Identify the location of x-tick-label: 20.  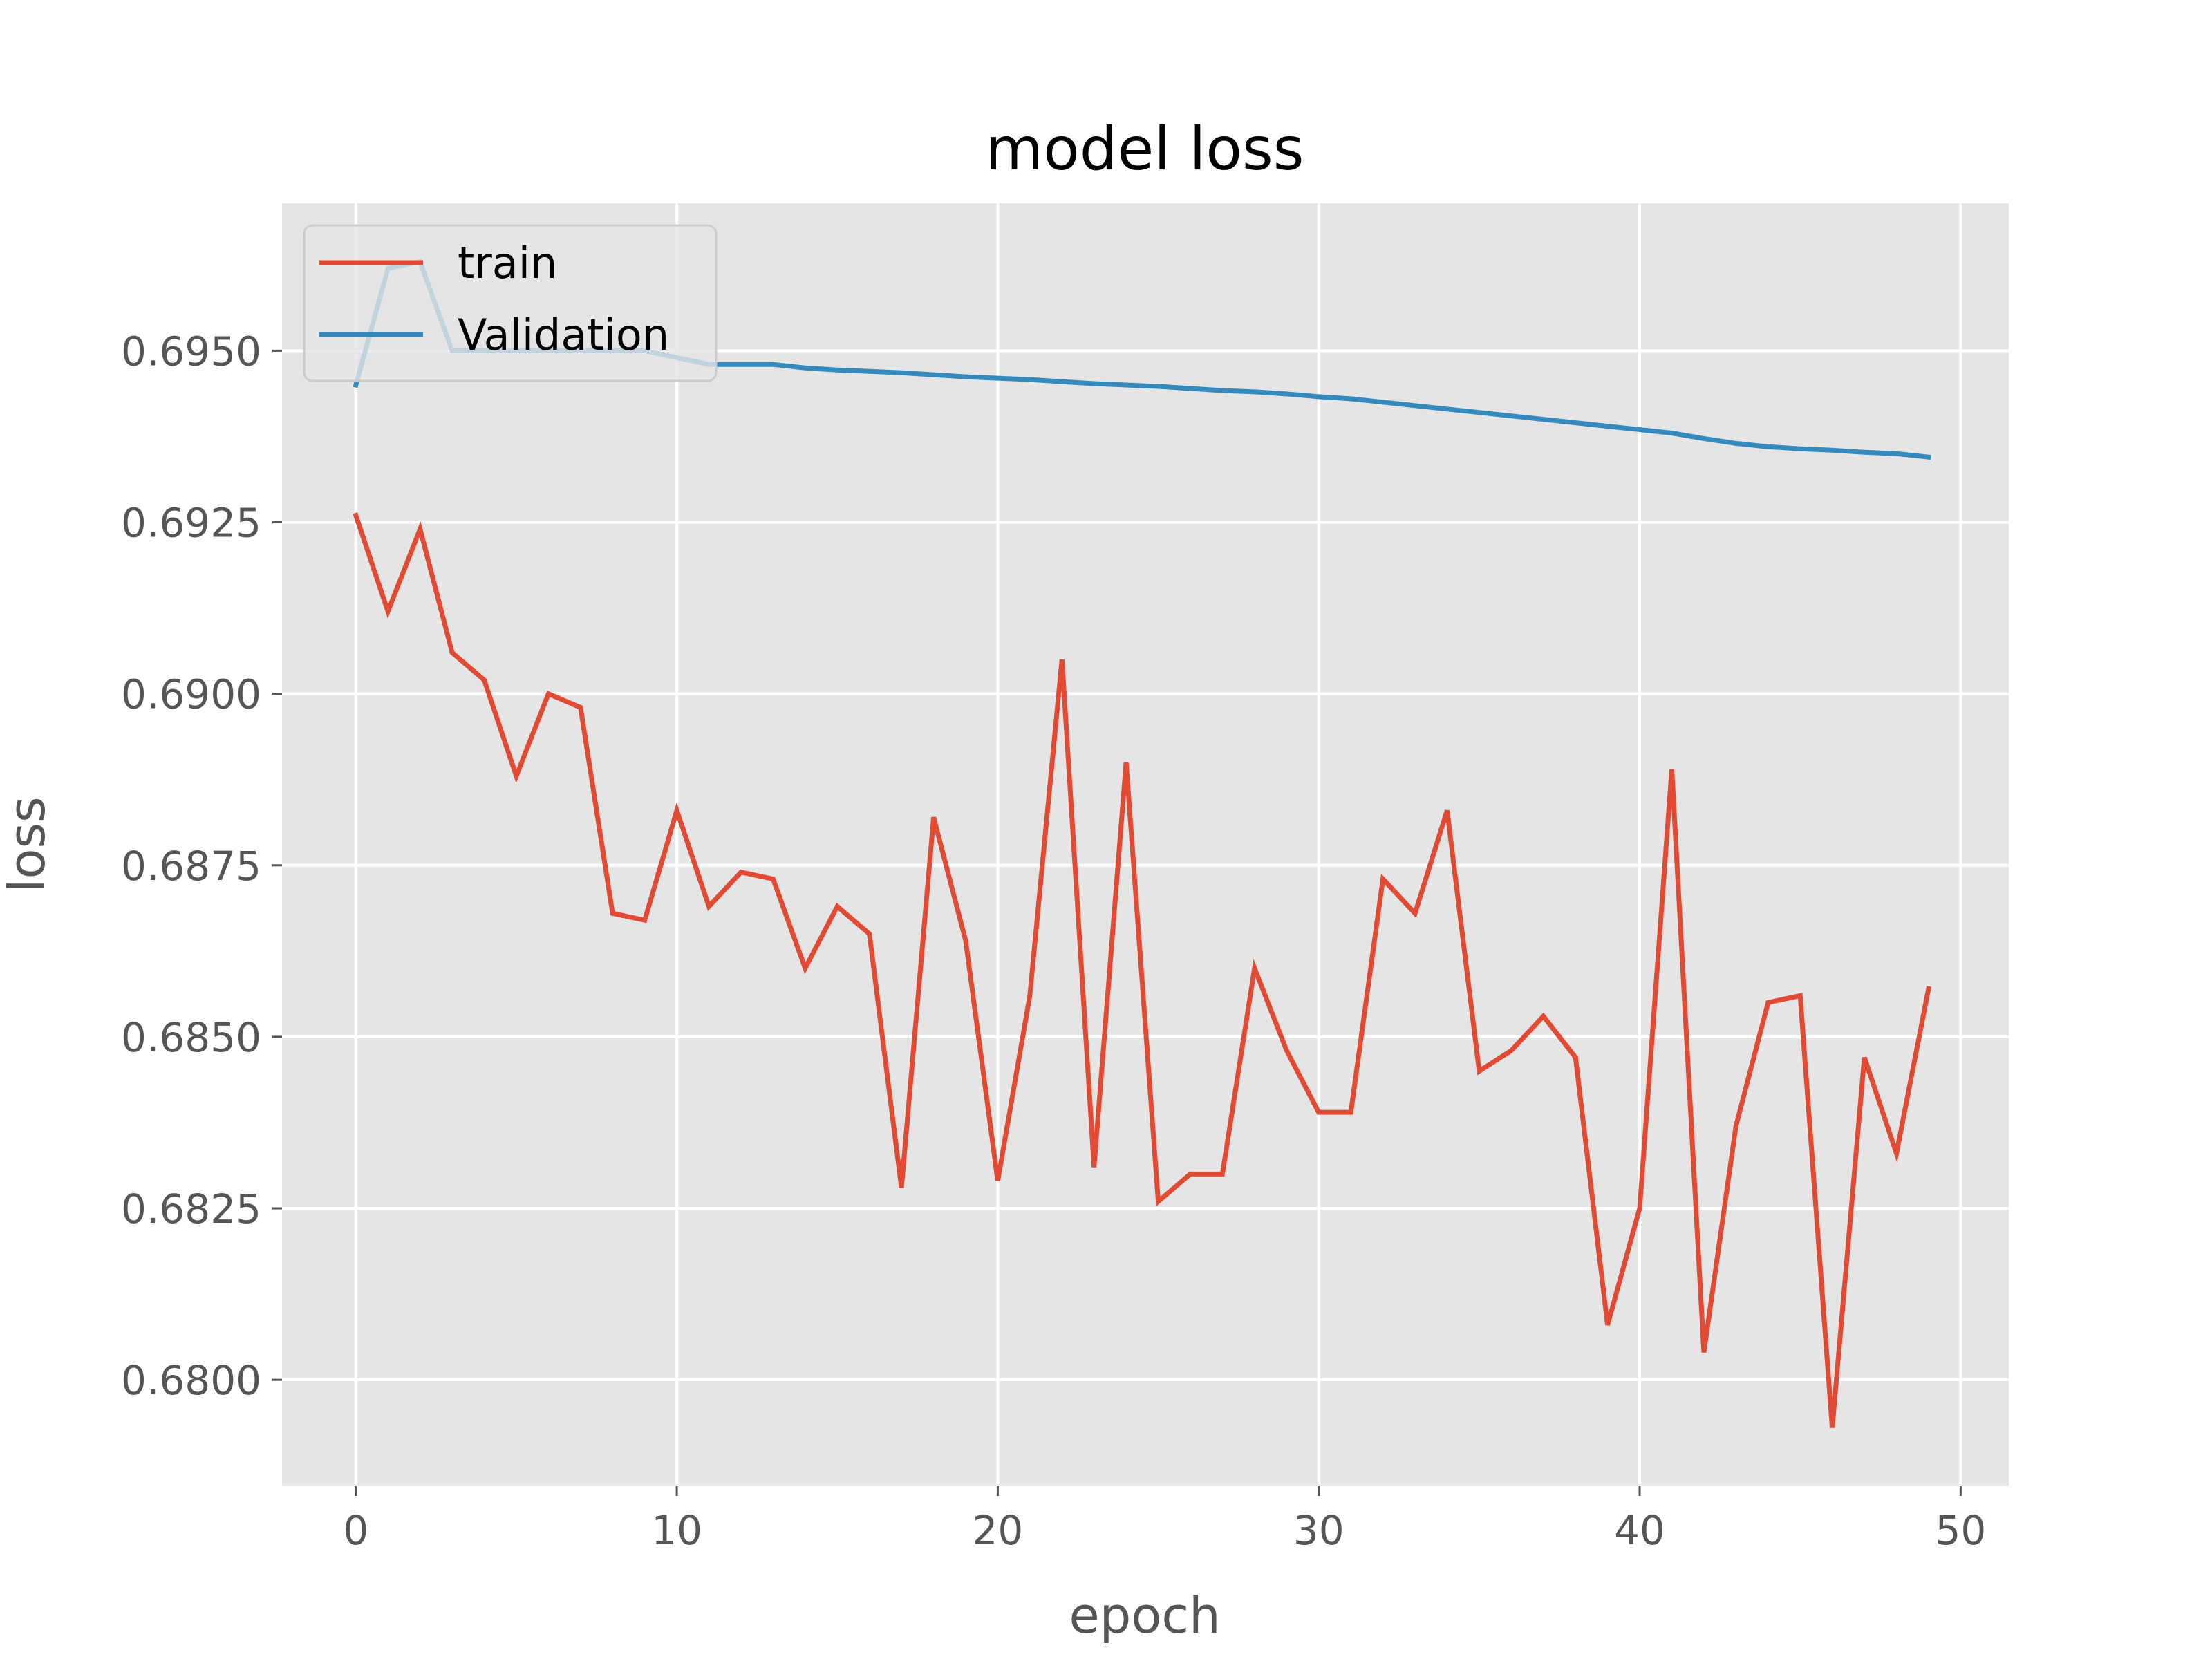
(999, 1530).